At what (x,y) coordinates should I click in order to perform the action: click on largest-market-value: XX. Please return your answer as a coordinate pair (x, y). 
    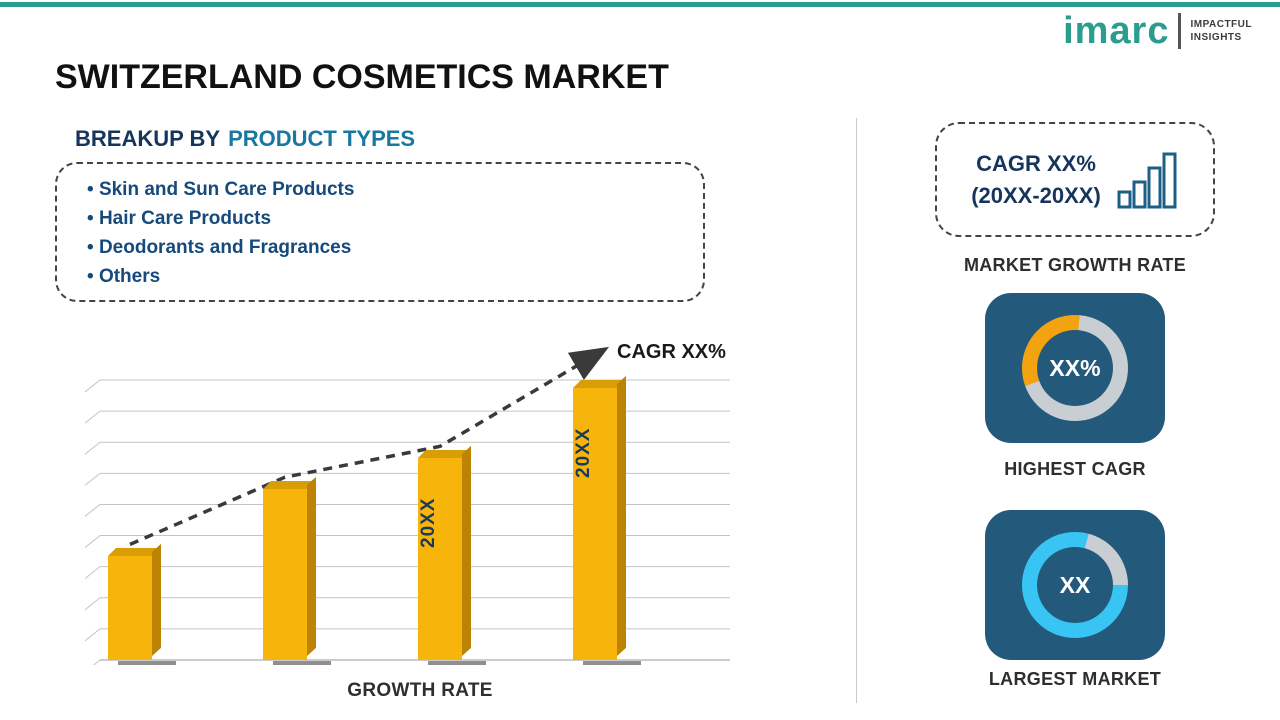
    Looking at the image, I should click on (1075, 584).